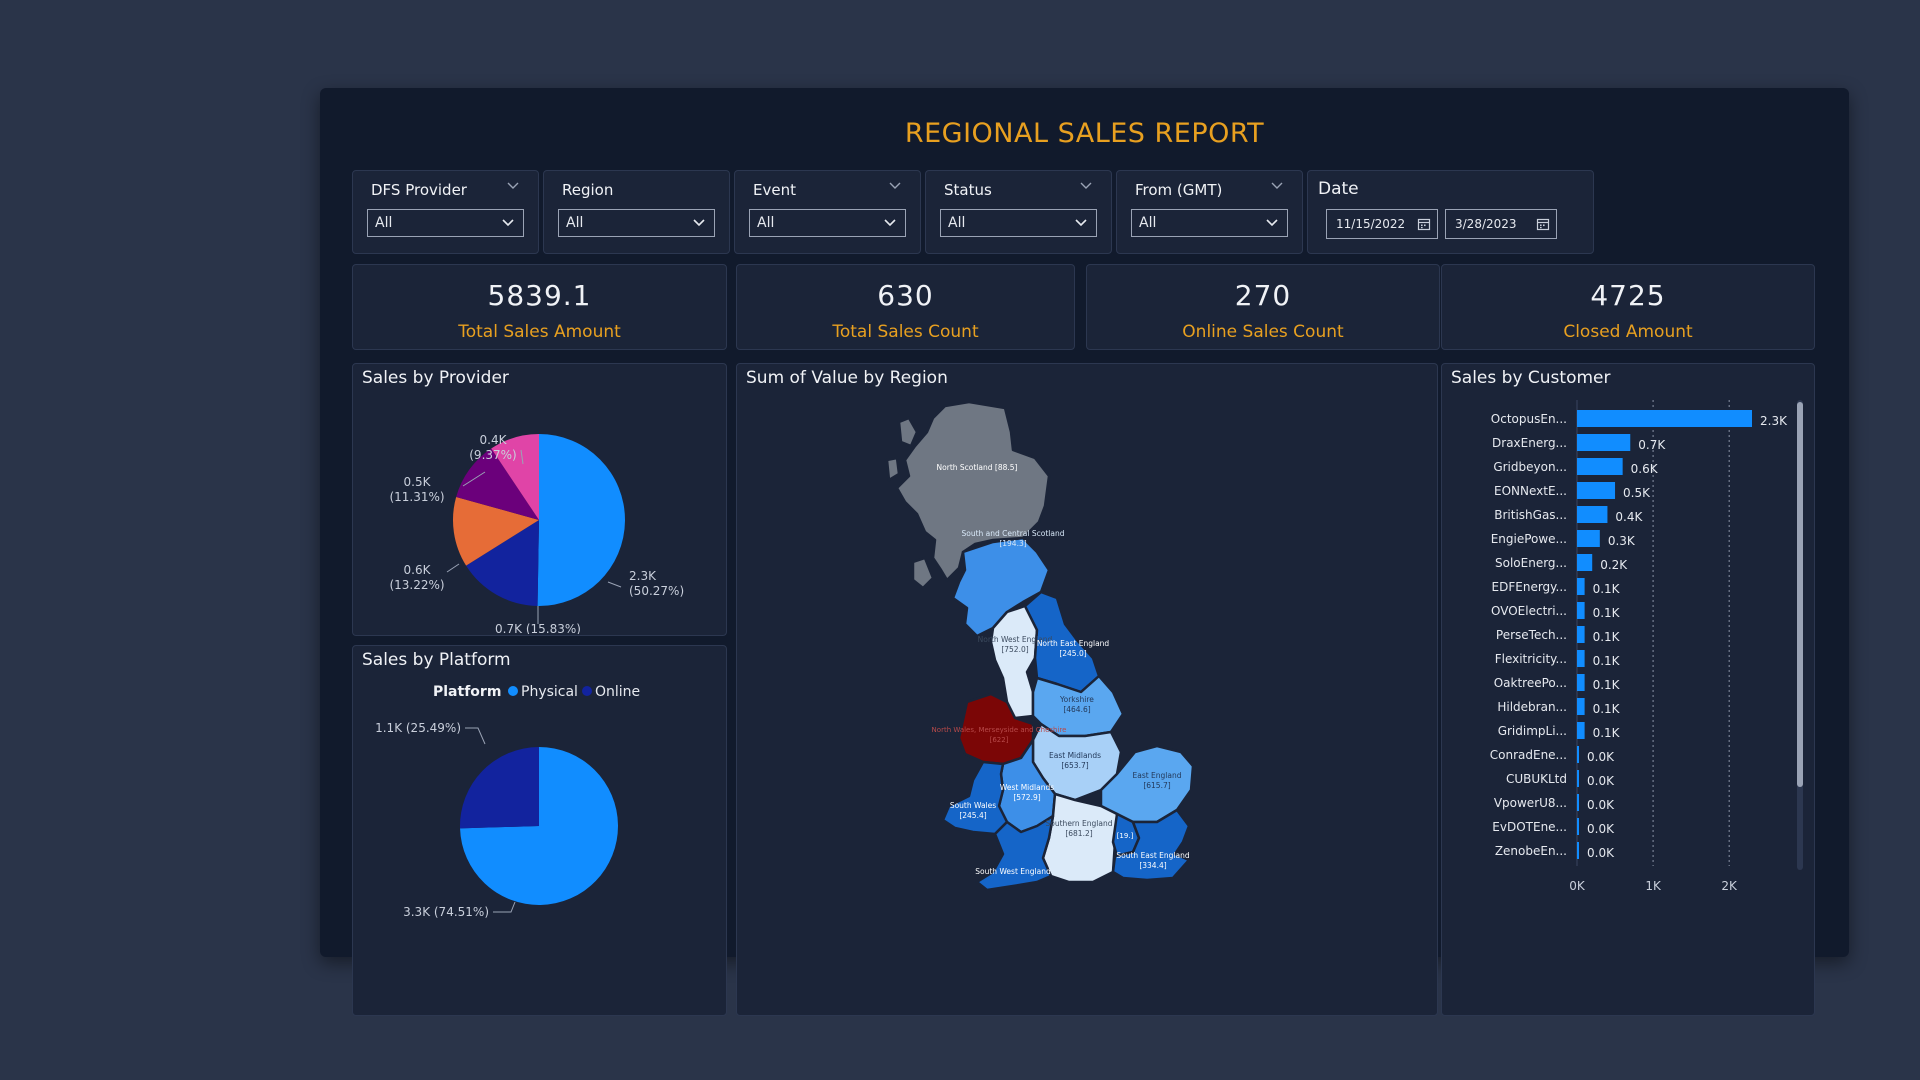  I want to click on slicer-status: Status All, so click(1018, 212).